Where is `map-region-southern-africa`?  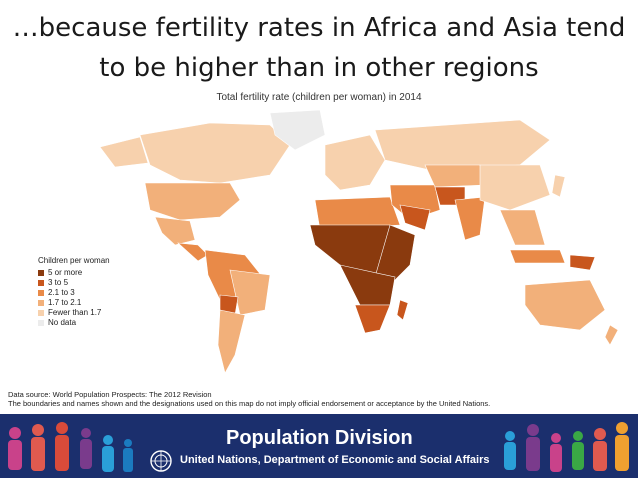
map-region-southern-africa is located at coordinates (372, 319).